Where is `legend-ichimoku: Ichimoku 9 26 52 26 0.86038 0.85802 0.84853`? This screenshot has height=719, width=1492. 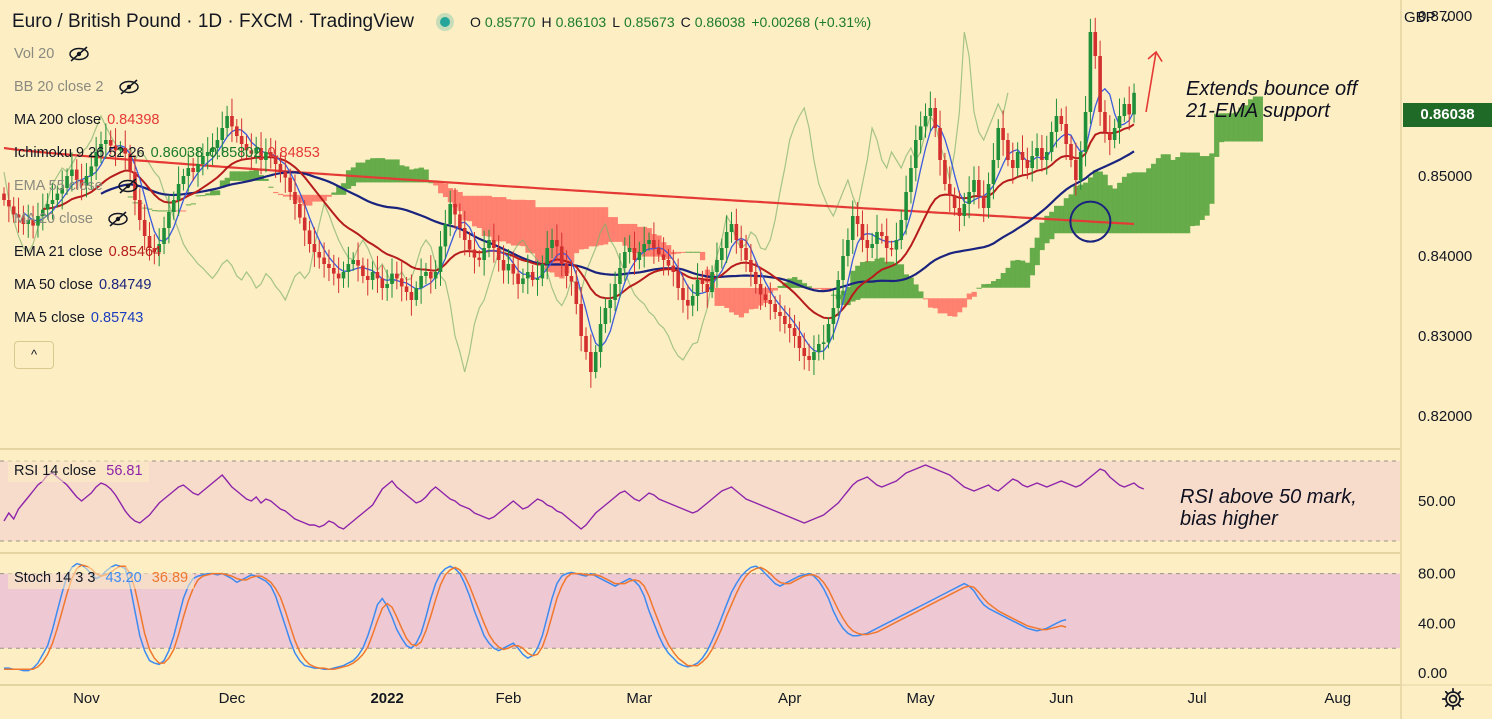
legend-ichimoku: Ichimoku 9 26 52 26 0.86038 0.85802 0.84853 is located at coordinates (167, 153).